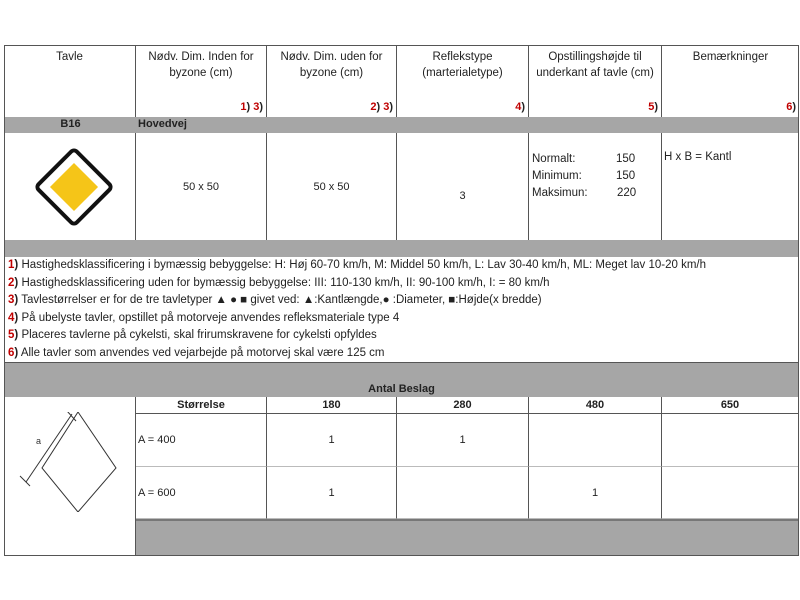  Describe the element at coordinates (70, 81) in the screenshot. I see `column-header: Tavle` at that location.